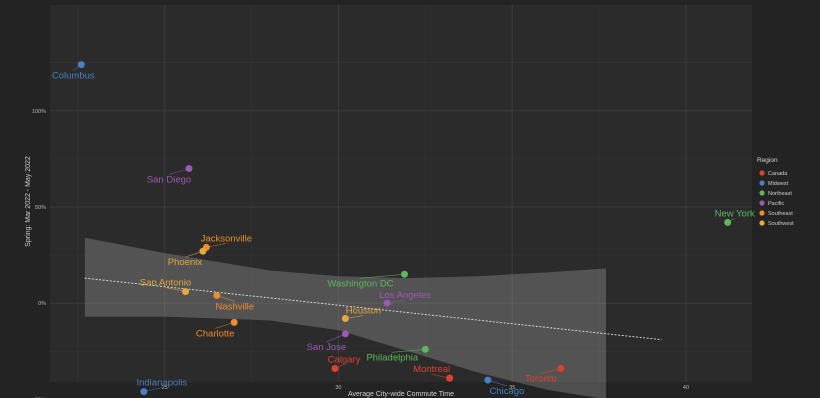 The height and width of the screenshot is (398, 820). I want to click on point-label: Columbus, so click(73, 76).